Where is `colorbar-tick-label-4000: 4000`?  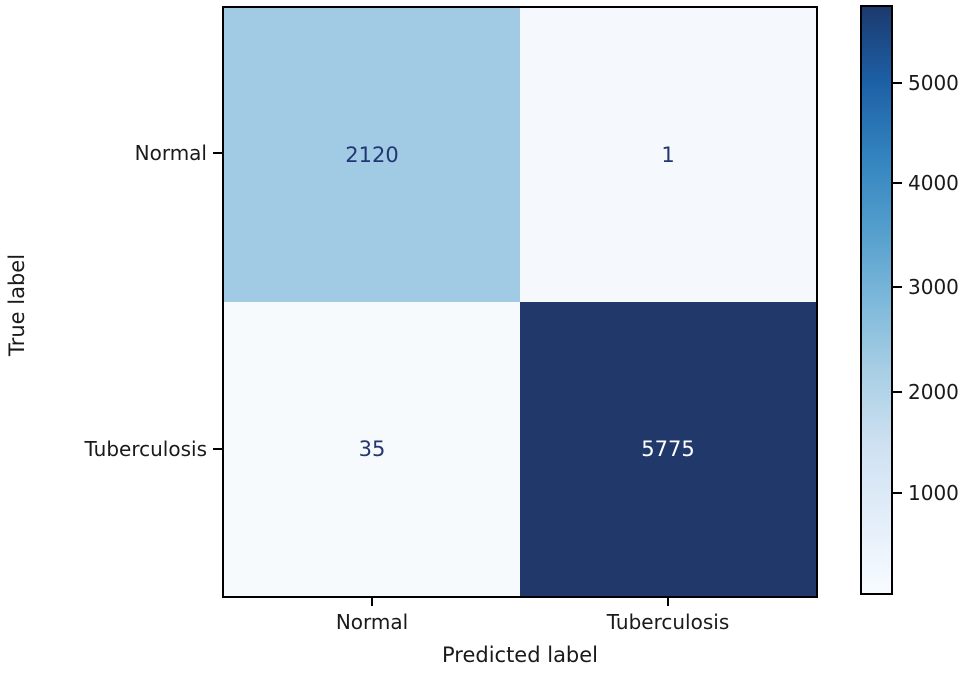 colorbar-tick-label-4000: 4000 is located at coordinates (933, 183).